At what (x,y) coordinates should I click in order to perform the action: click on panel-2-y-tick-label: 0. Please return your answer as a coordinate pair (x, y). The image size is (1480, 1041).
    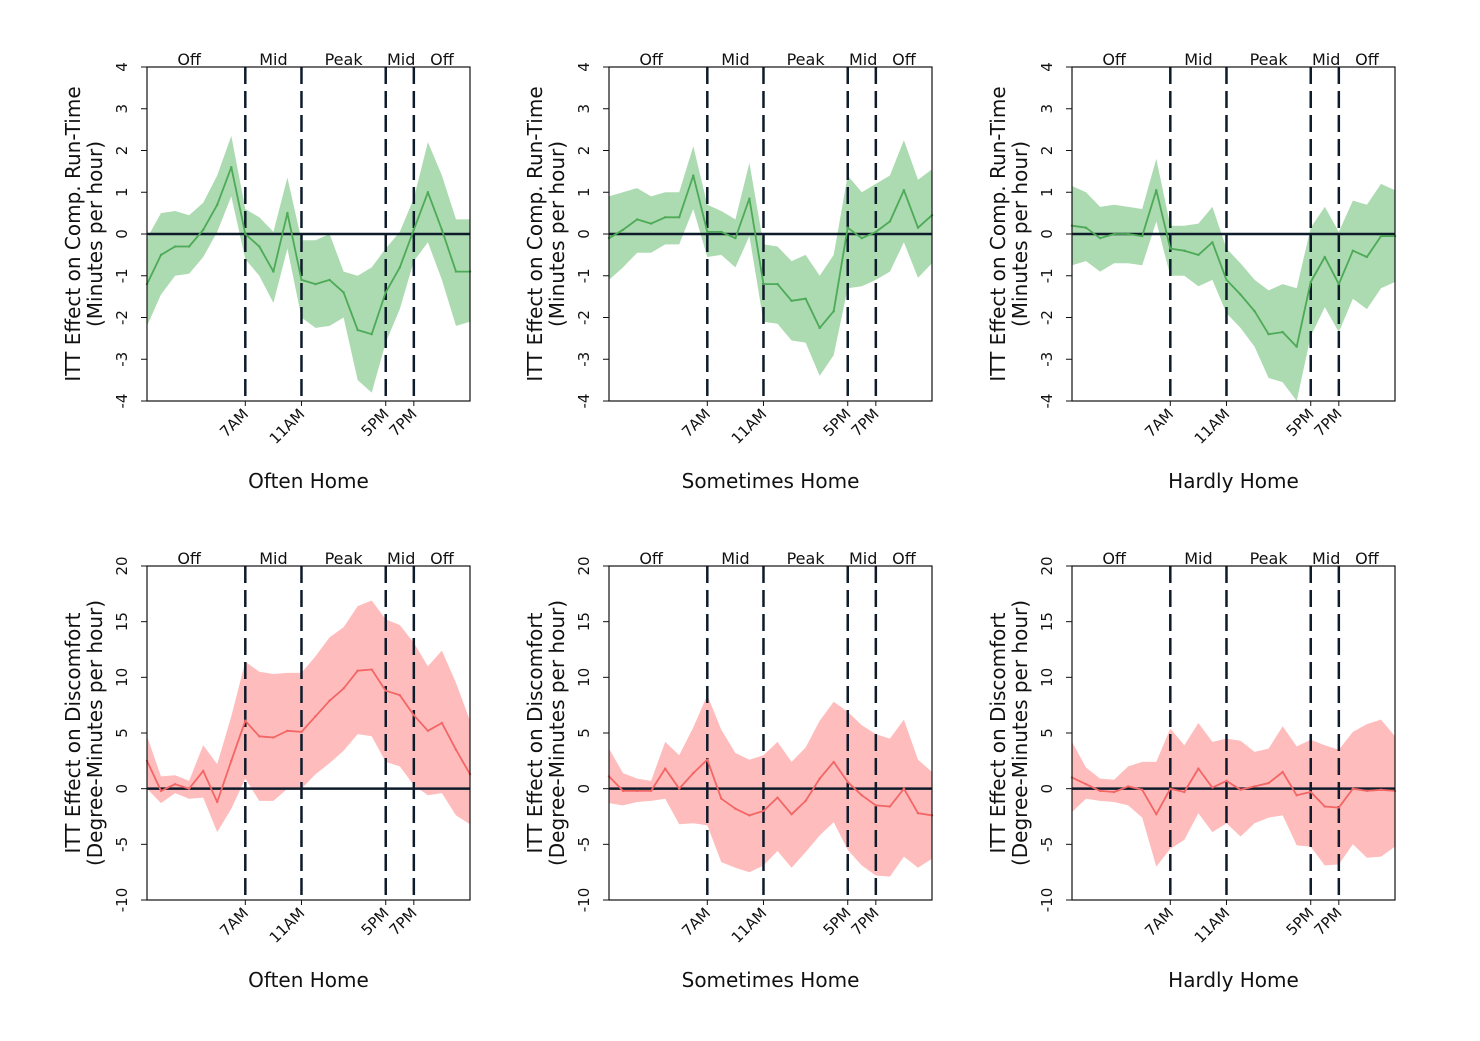
    Looking at the image, I should click on (584, 234).